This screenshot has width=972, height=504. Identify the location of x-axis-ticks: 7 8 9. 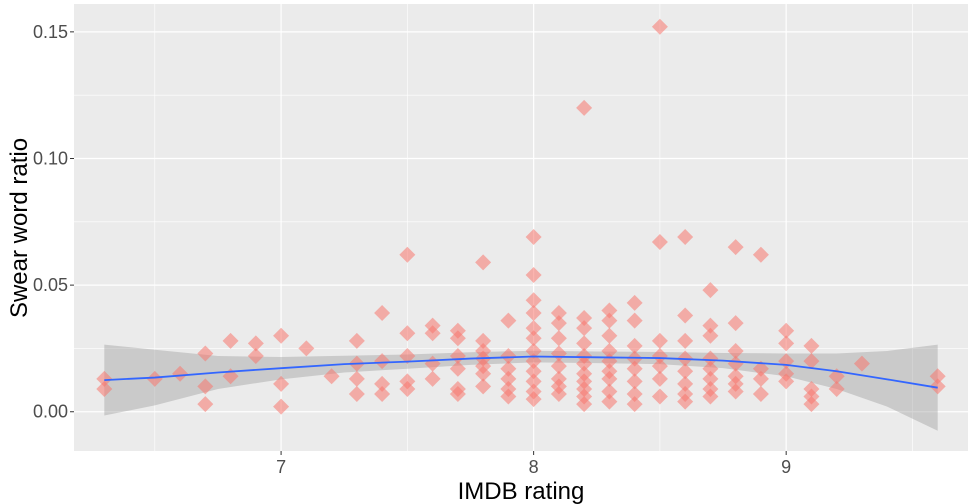
(533, 464).